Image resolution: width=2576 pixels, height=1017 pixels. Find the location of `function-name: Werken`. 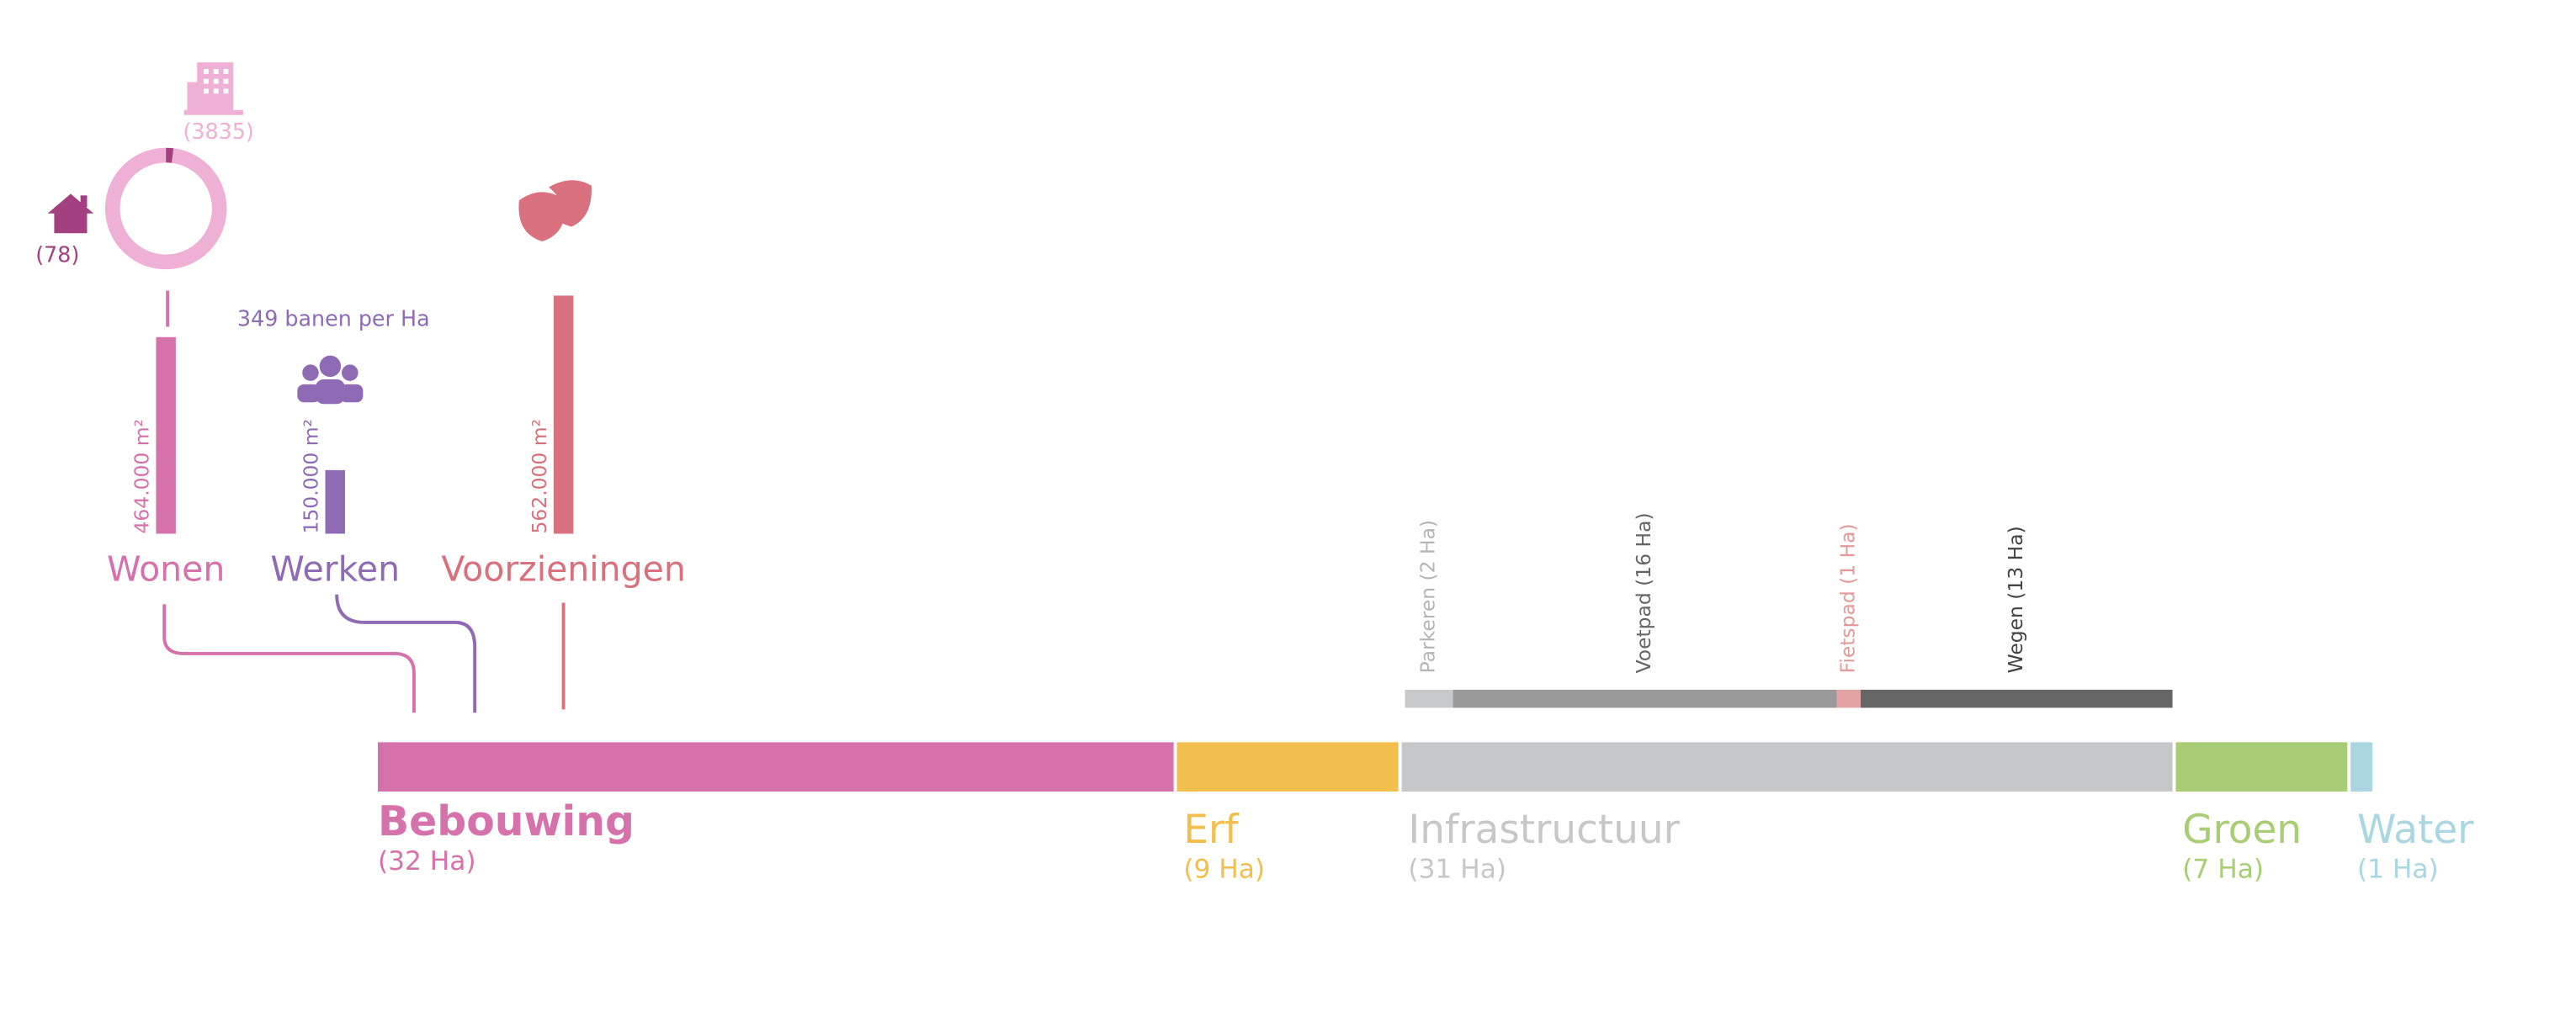

function-name: Werken is located at coordinates (335, 568).